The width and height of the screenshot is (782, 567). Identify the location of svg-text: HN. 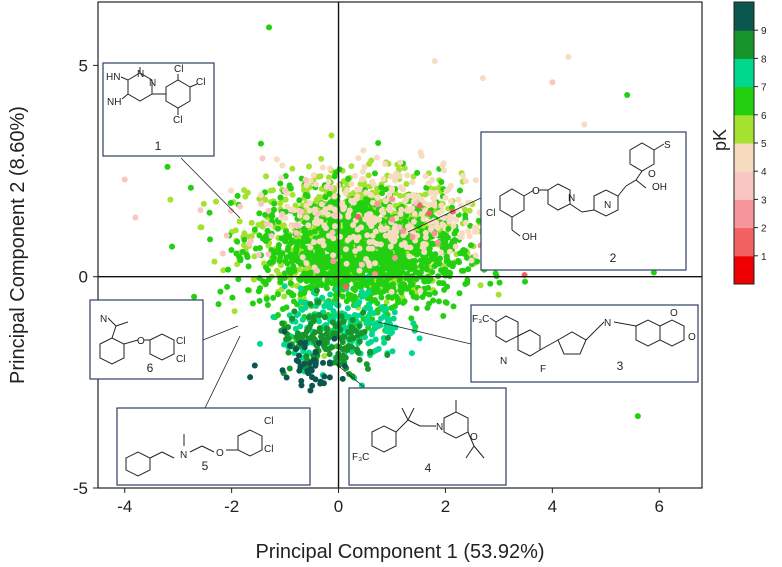
(113, 77).